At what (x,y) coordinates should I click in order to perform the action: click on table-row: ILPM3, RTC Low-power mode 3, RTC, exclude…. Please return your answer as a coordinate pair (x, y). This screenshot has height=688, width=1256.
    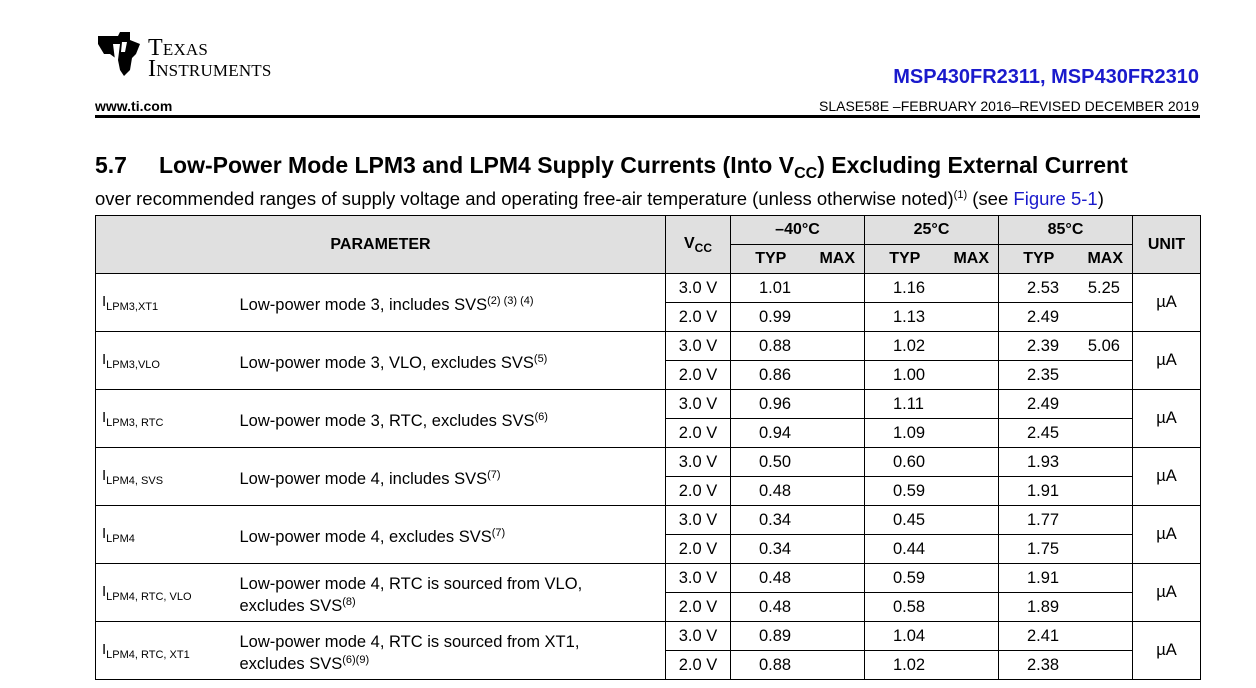
    Looking at the image, I should click on (648, 418).